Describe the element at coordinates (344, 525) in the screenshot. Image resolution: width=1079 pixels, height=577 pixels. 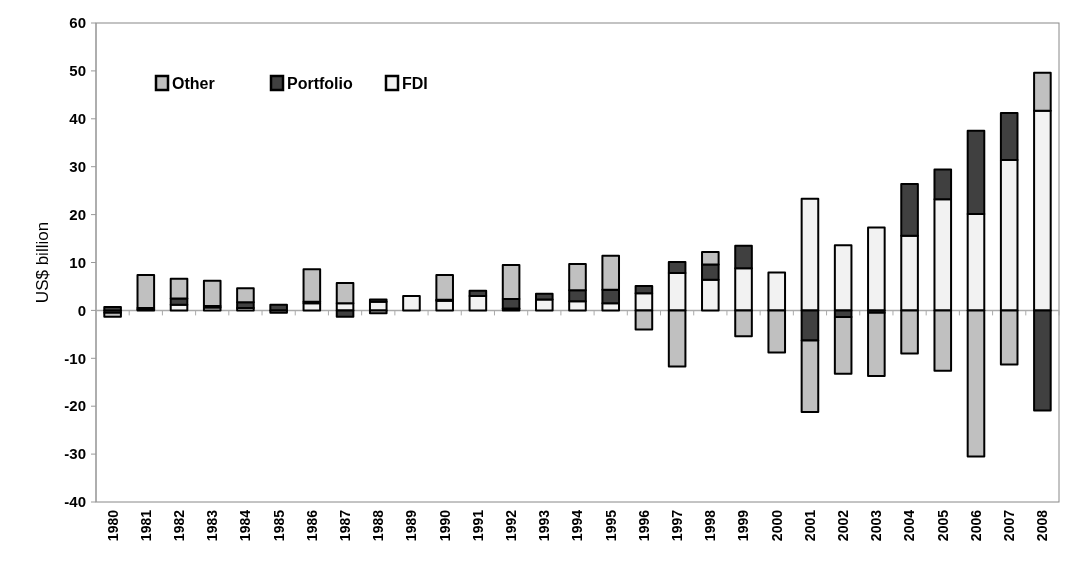
I see `x-tick-label: 1987` at that location.